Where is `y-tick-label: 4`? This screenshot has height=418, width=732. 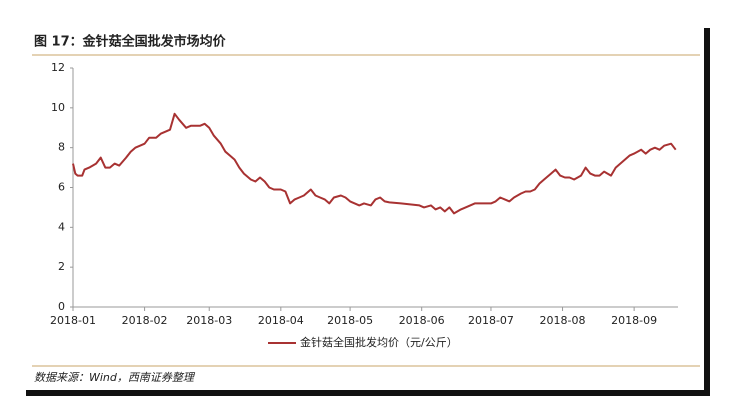 y-tick-label: 4 is located at coordinates (61, 226).